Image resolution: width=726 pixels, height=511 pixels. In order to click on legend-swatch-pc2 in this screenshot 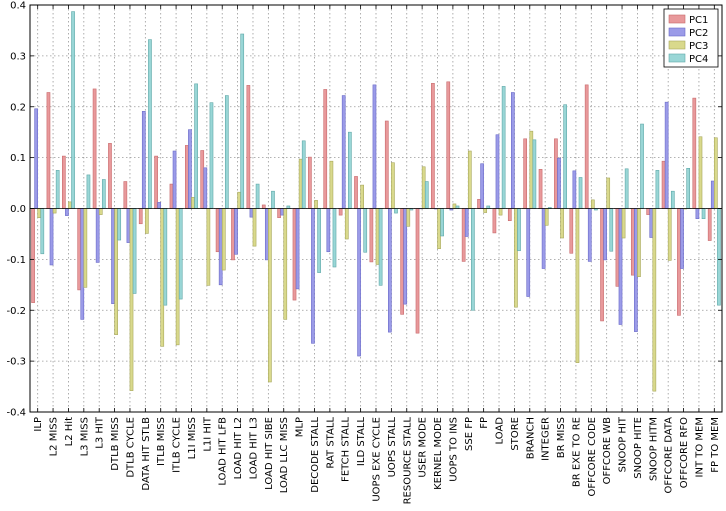, I will do `click(677, 32)`.